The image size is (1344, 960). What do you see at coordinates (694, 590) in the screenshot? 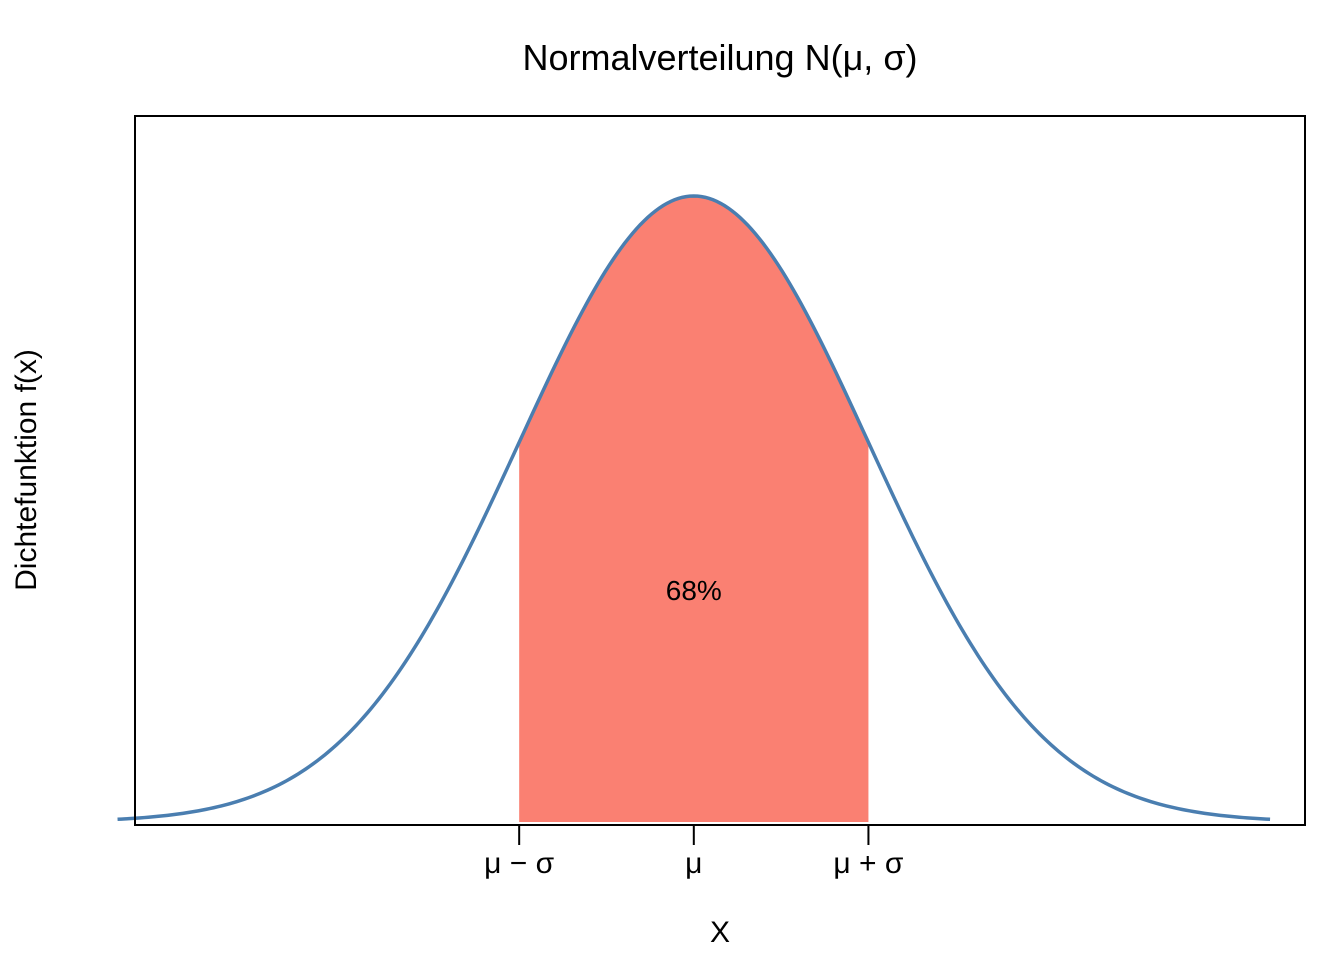
I see `area-percent-label: 68%` at bounding box center [694, 590].